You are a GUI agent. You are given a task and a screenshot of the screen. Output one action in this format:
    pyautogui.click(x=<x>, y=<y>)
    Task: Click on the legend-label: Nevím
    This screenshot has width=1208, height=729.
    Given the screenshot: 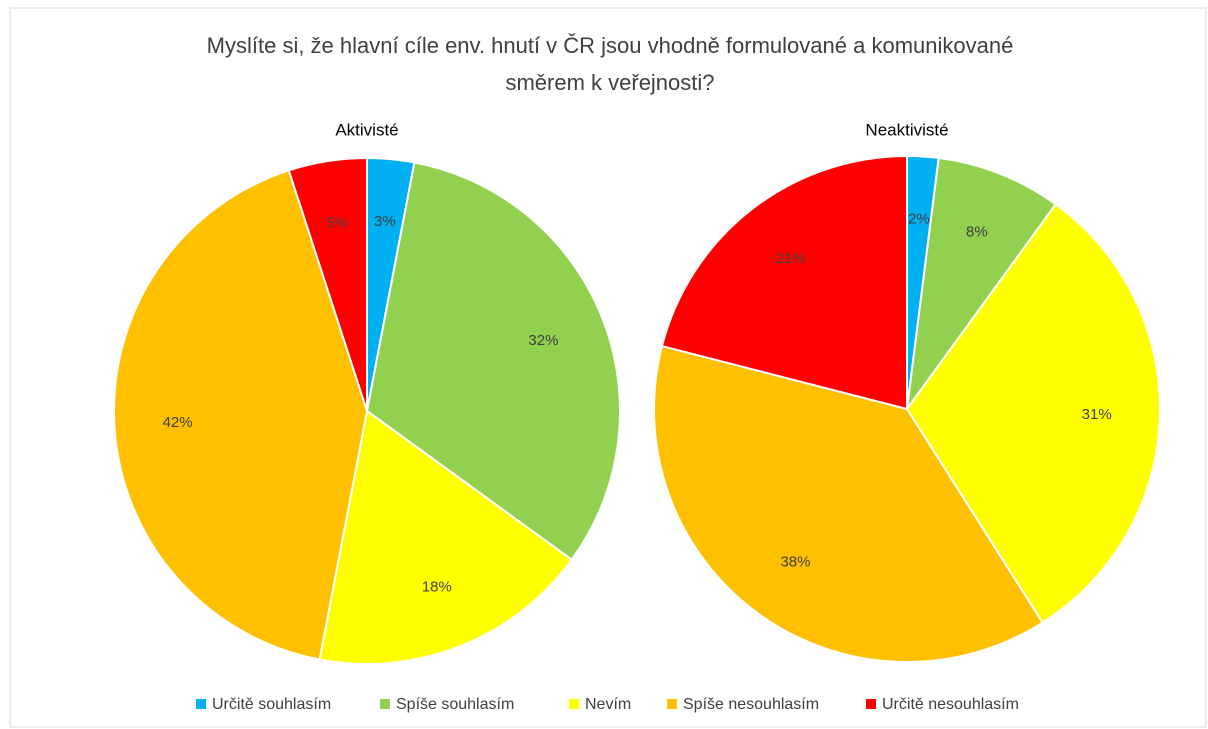 What is the action you would take?
    pyautogui.click(x=608, y=704)
    